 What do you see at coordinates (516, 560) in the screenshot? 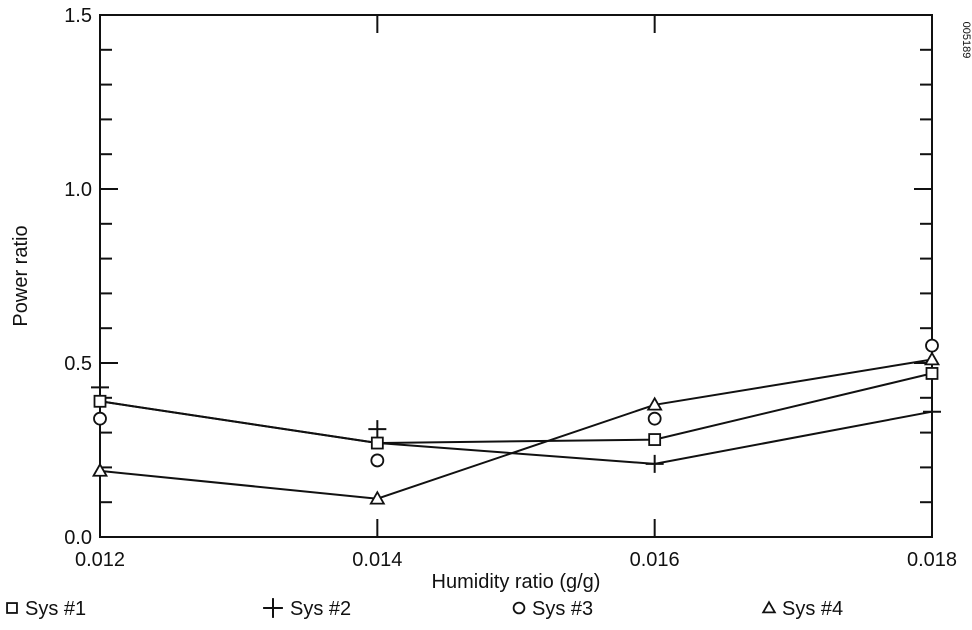
I see `x-tick-labels: 0.012 0.014 0.016 0.018` at bounding box center [516, 560].